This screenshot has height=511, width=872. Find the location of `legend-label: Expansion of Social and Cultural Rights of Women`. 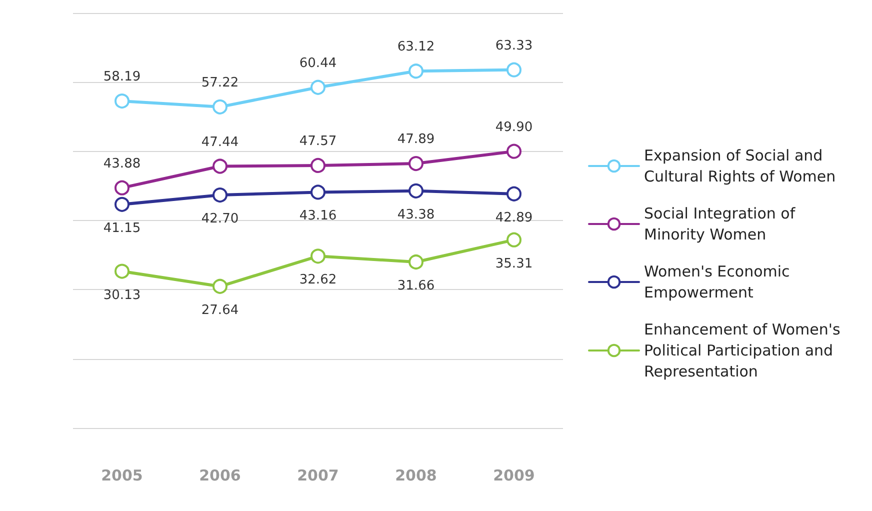

legend-label: Expansion of Social and Cultural Rights of Women is located at coordinates (740, 166).